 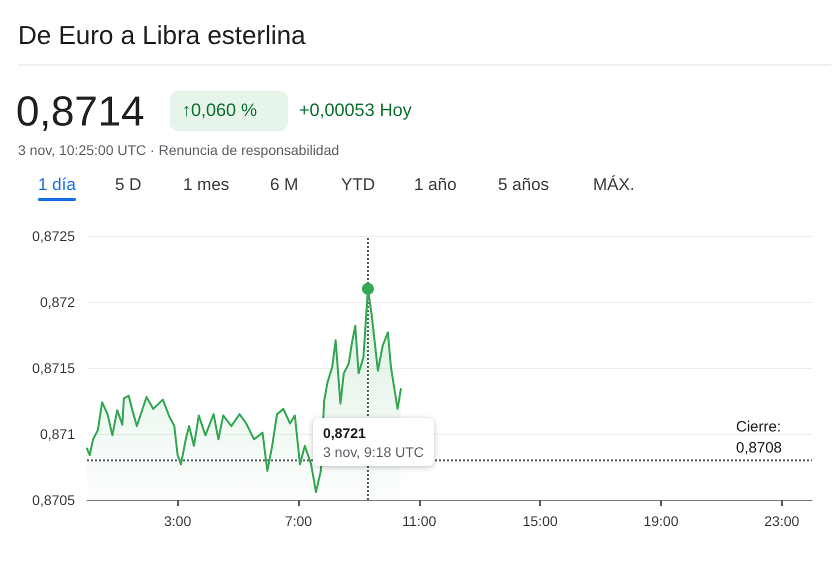 I want to click on text: 1 día, so click(x=57, y=184).